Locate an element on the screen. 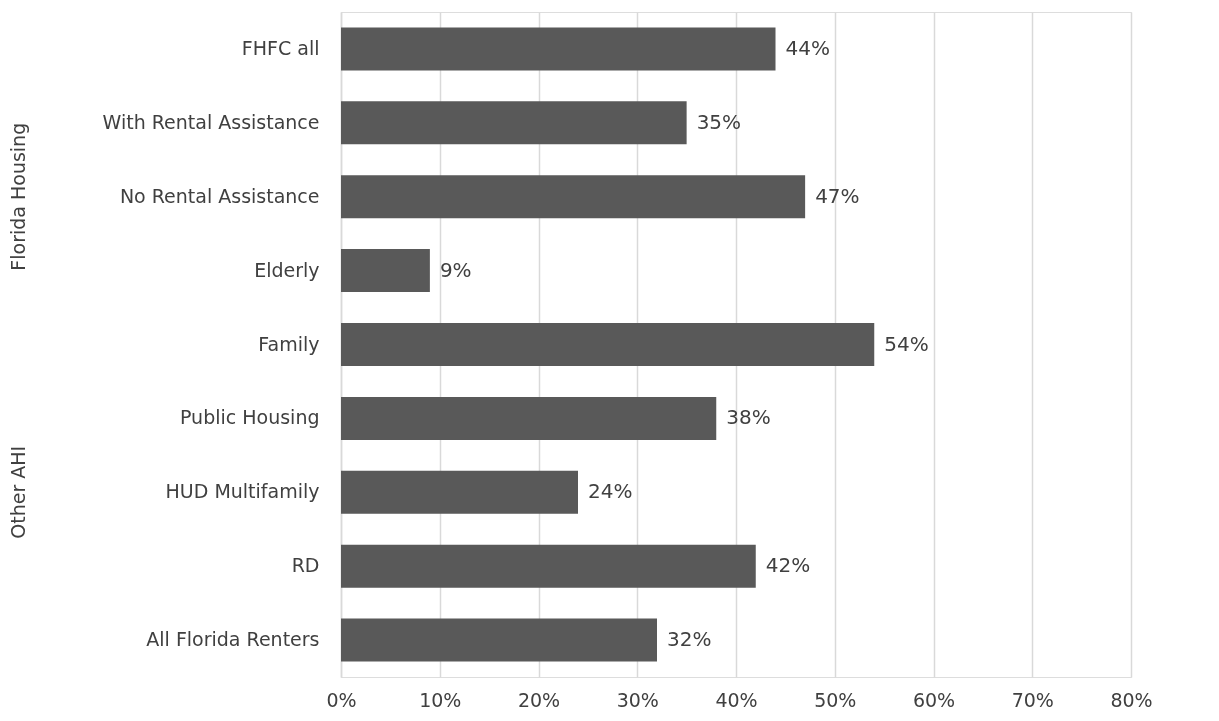 The width and height of the screenshot is (1219, 721). text: Florida Housing is located at coordinates (18, 196).